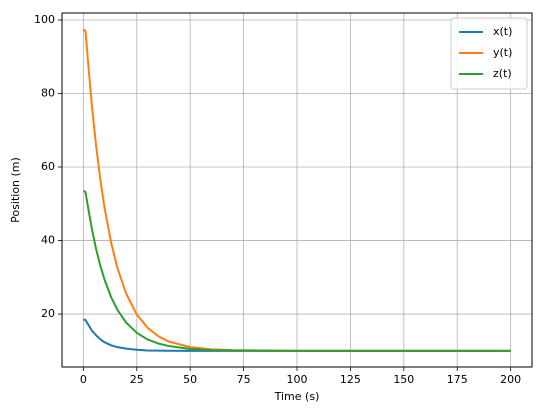 The width and height of the screenshot is (550, 412). Describe the element at coordinates (502, 31) in the screenshot. I see `legend-label: x(t)` at that location.